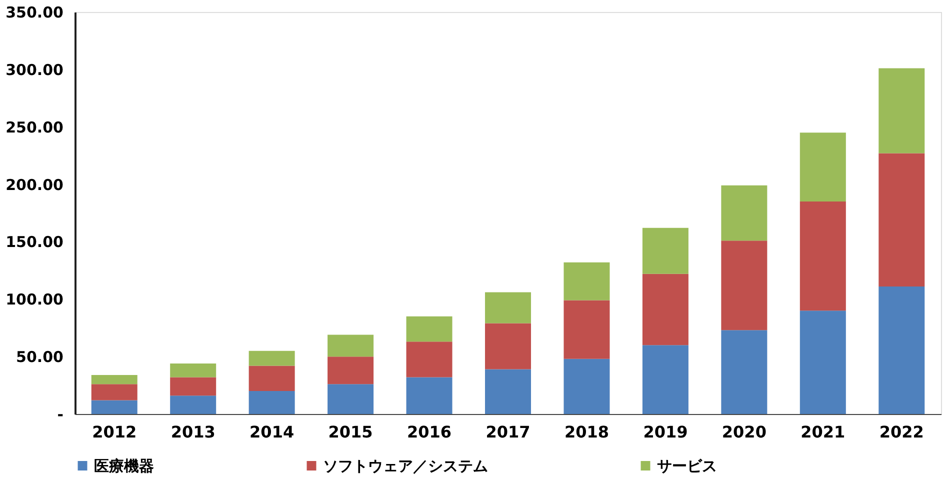 The height and width of the screenshot is (479, 946). I want to click on y-tick-label: 300.00, so click(35, 69).